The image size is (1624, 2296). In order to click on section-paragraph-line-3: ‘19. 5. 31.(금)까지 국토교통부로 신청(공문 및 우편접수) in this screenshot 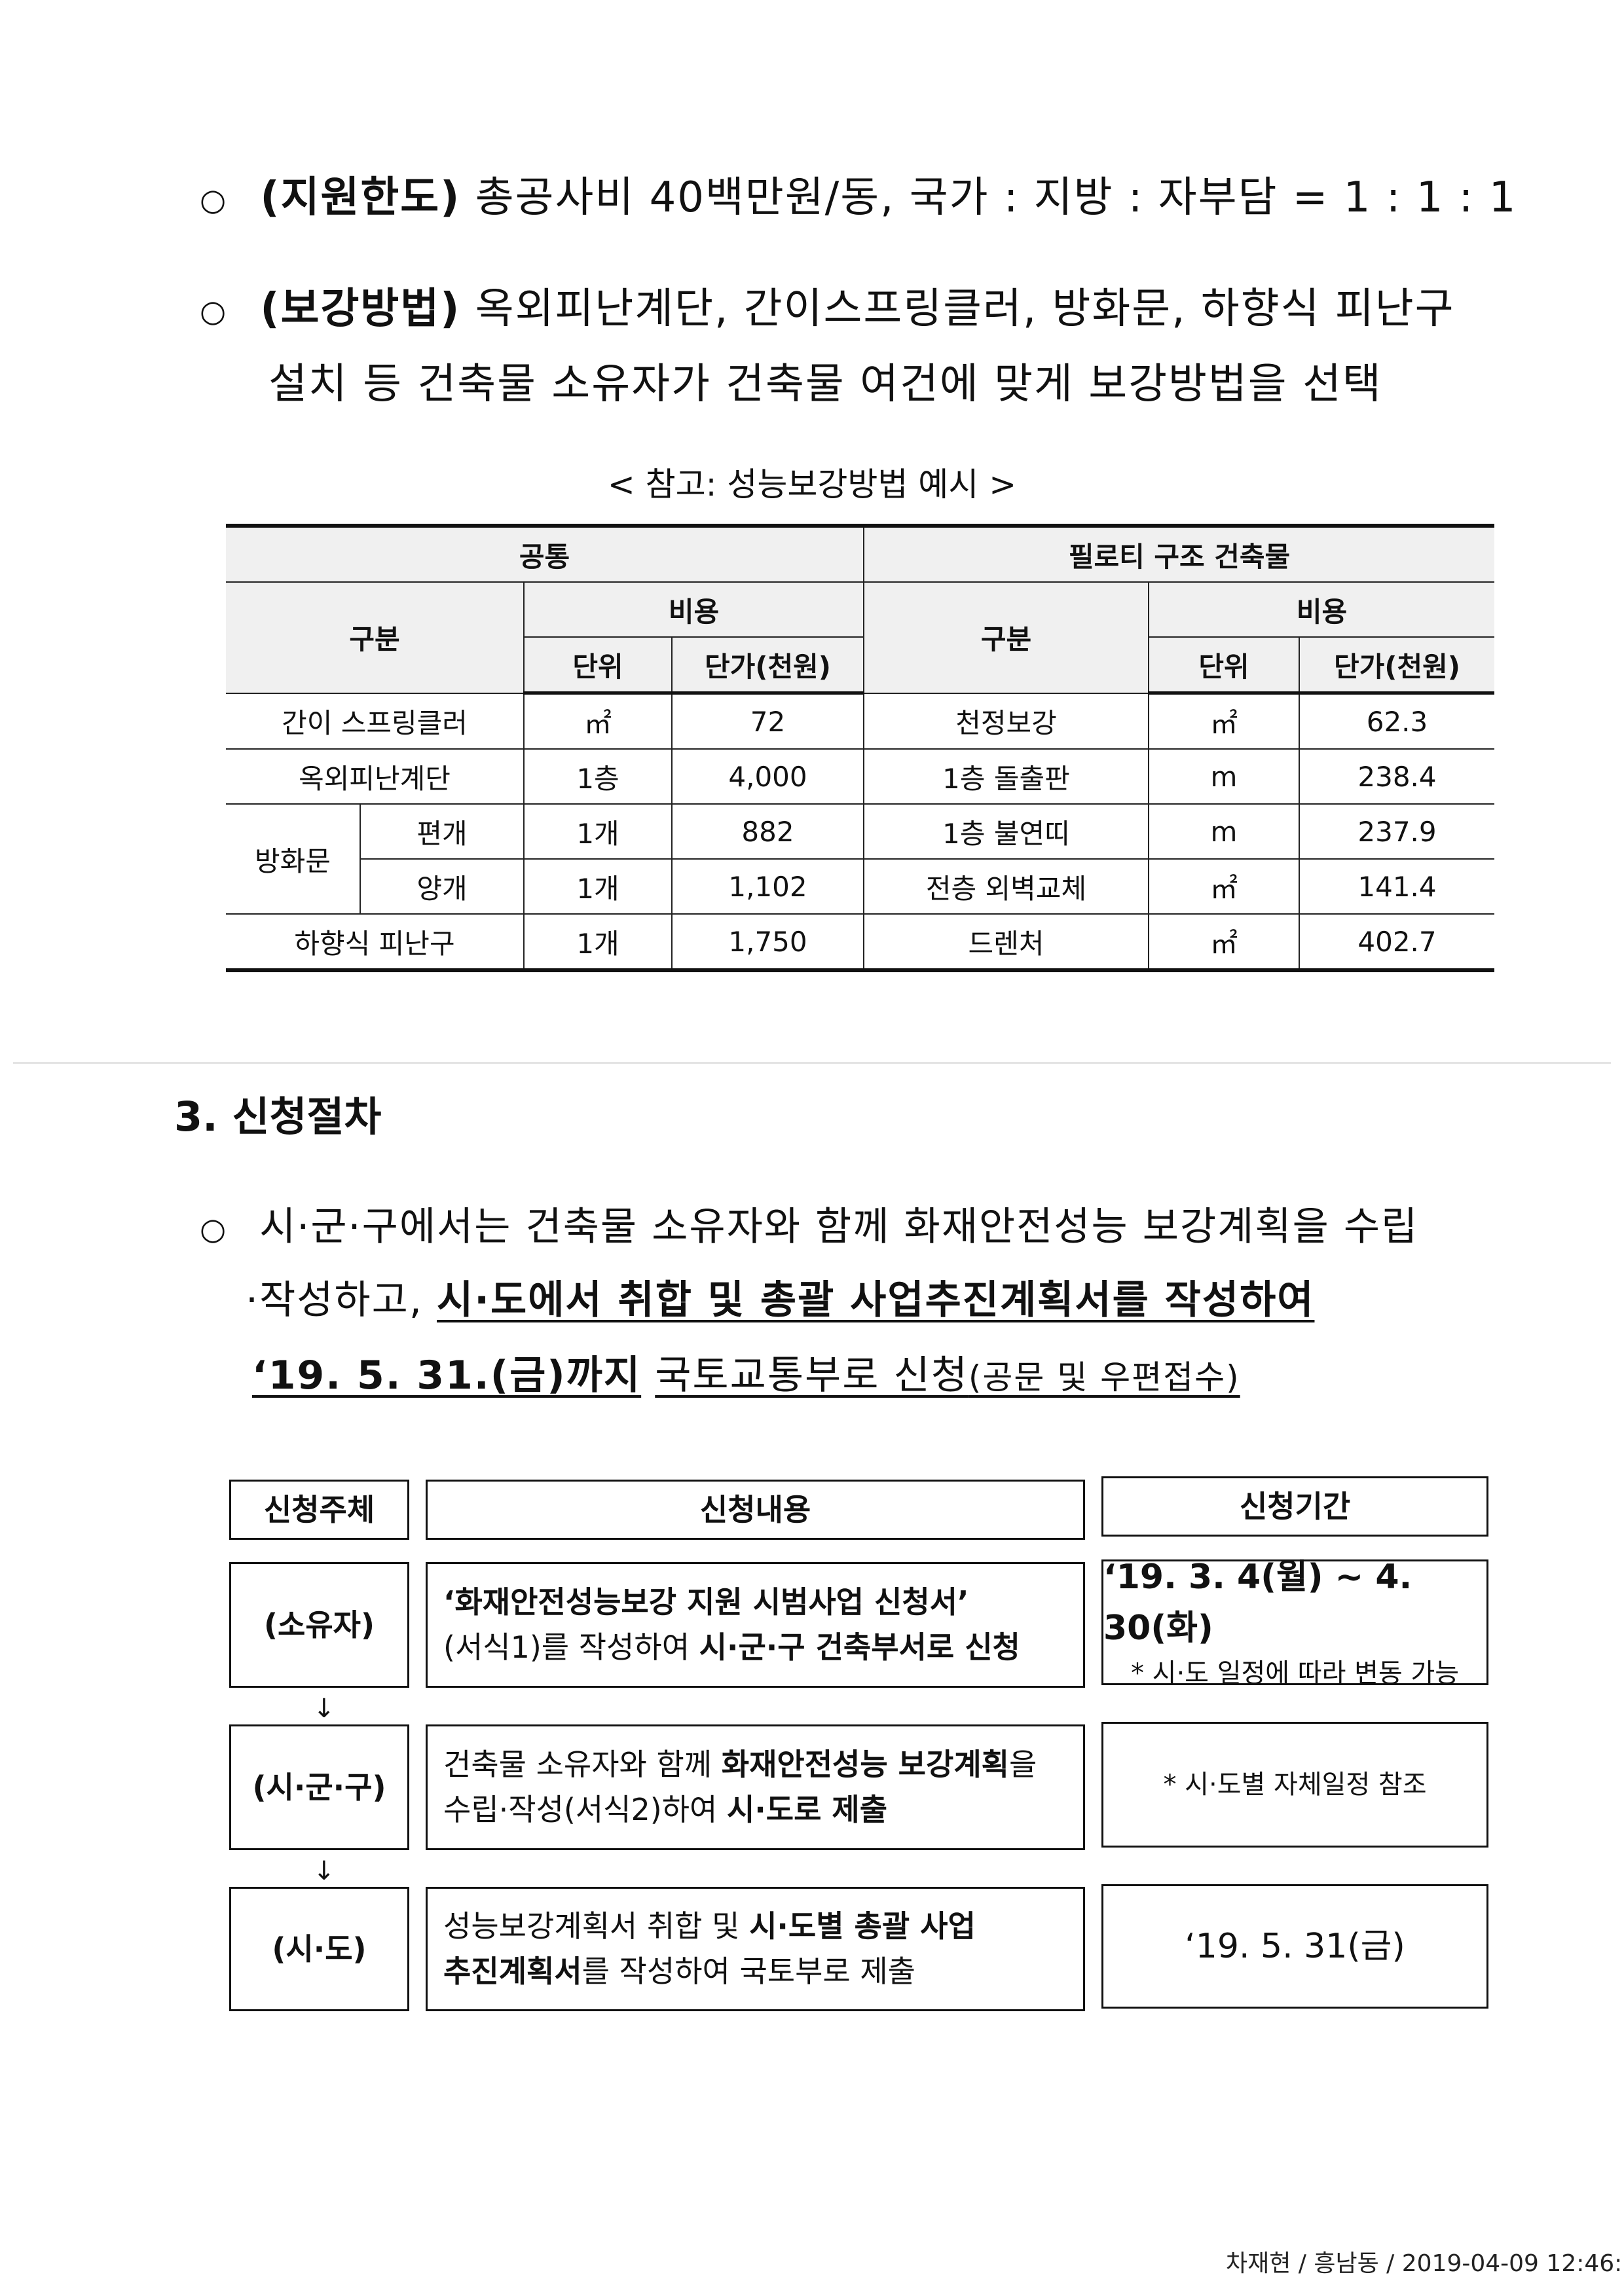, I will do `click(746, 1371)`.